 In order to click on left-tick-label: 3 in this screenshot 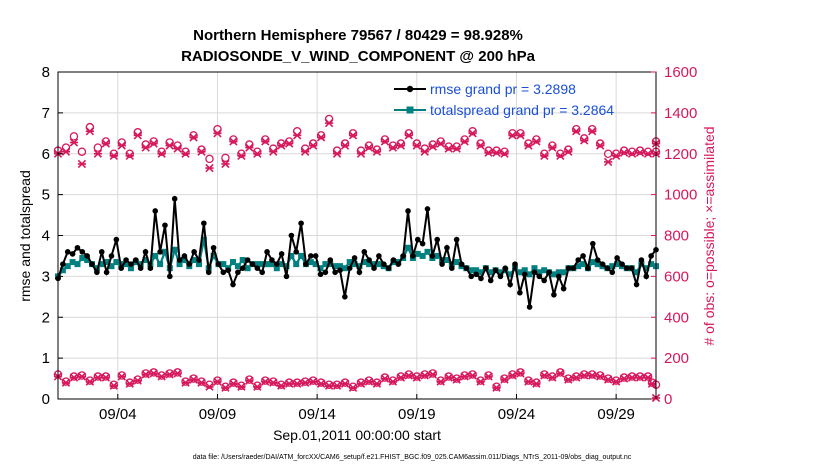, I will do `click(46, 276)`.